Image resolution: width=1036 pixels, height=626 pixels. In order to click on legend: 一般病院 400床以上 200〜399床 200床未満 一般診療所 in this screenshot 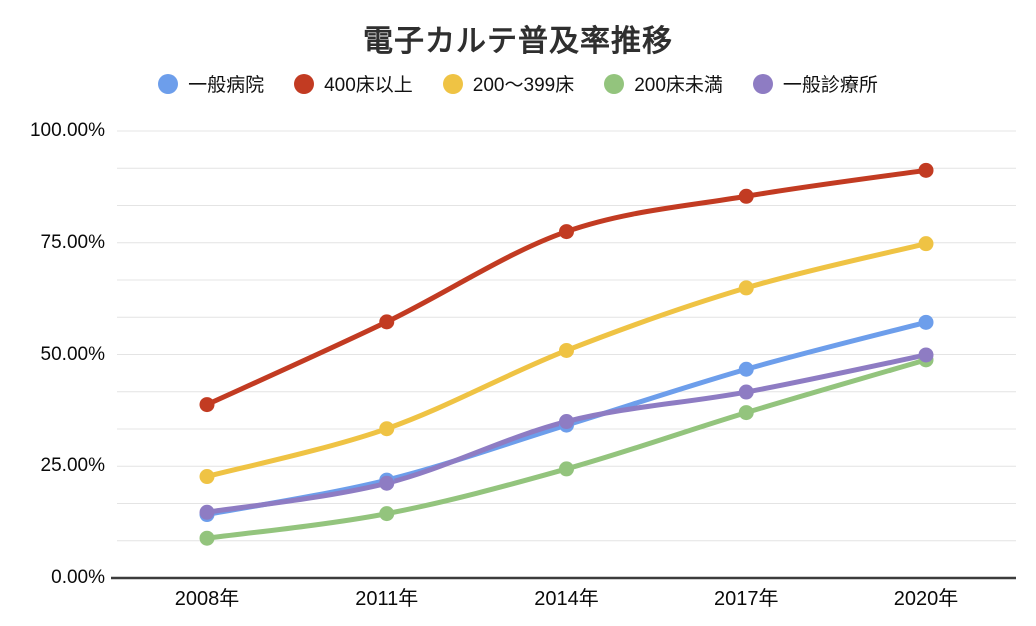, I will do `click(518, 83)`.